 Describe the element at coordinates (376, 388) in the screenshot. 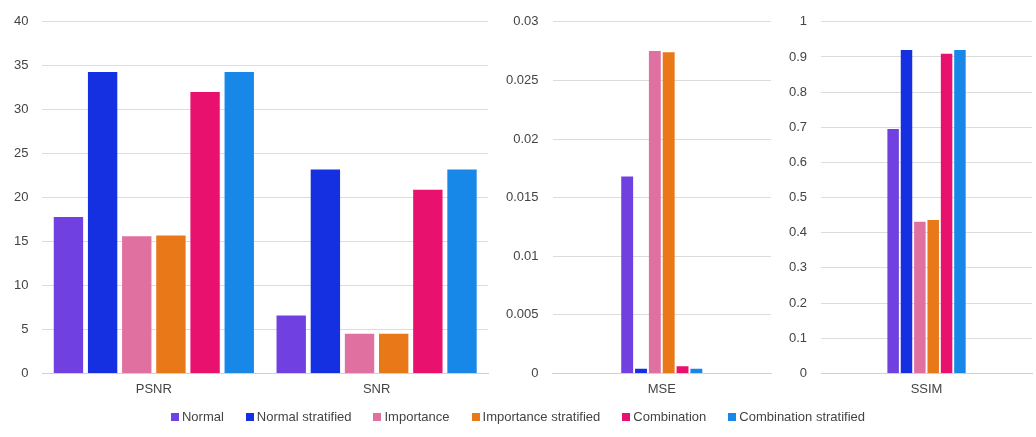

I see `x-tick-label: SNR` at that location.